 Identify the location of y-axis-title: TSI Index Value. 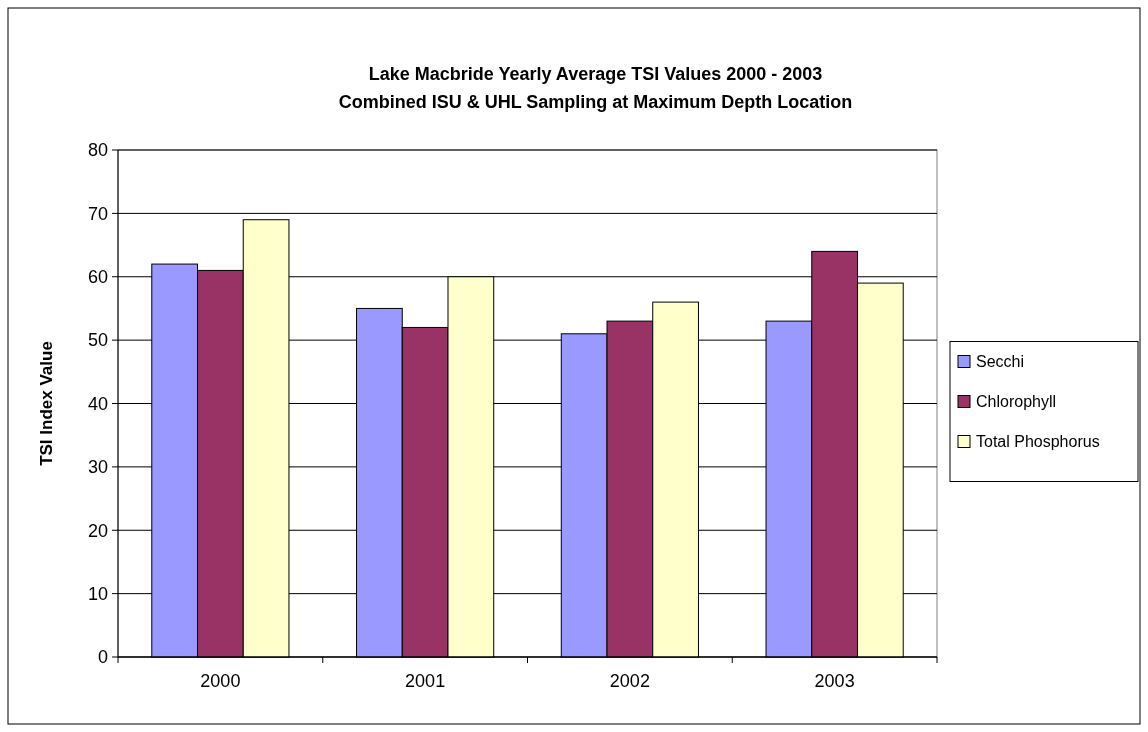
(46, 403).